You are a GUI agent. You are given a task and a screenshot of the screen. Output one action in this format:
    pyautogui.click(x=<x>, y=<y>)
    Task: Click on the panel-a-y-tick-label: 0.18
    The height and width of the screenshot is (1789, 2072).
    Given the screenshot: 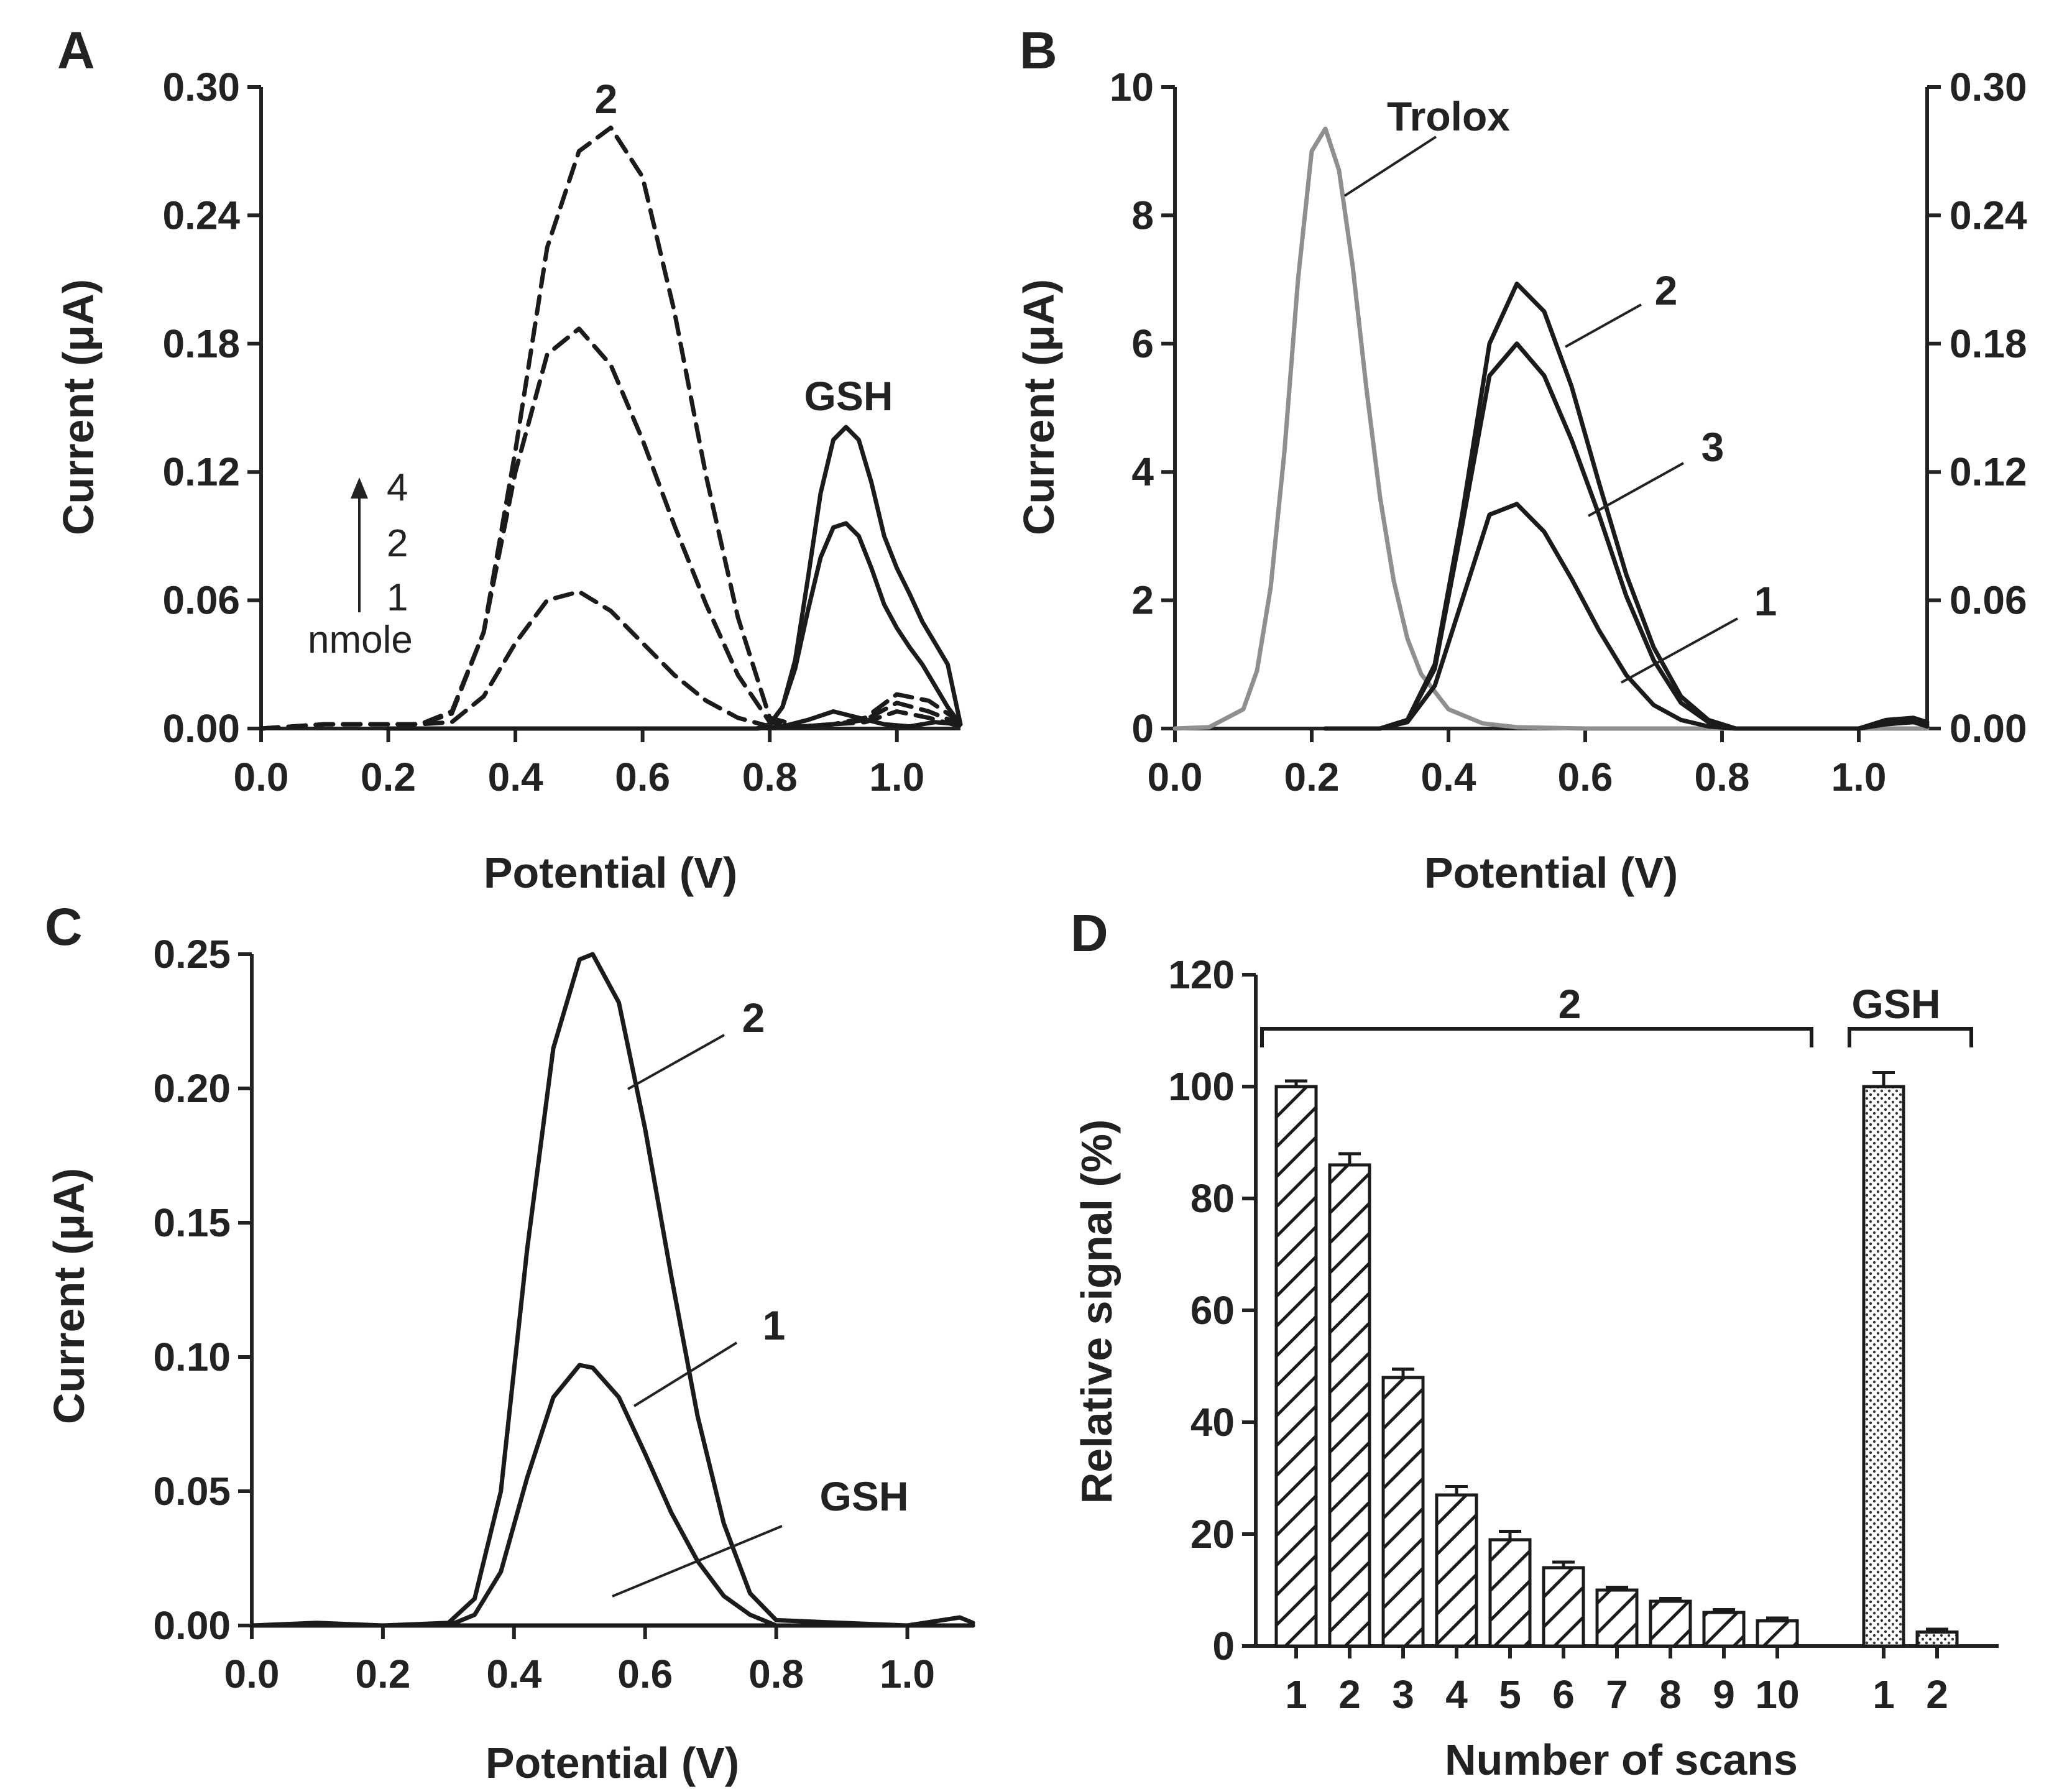 What is the action you would take?
    pyautogui.click(x=201, y=343)
    